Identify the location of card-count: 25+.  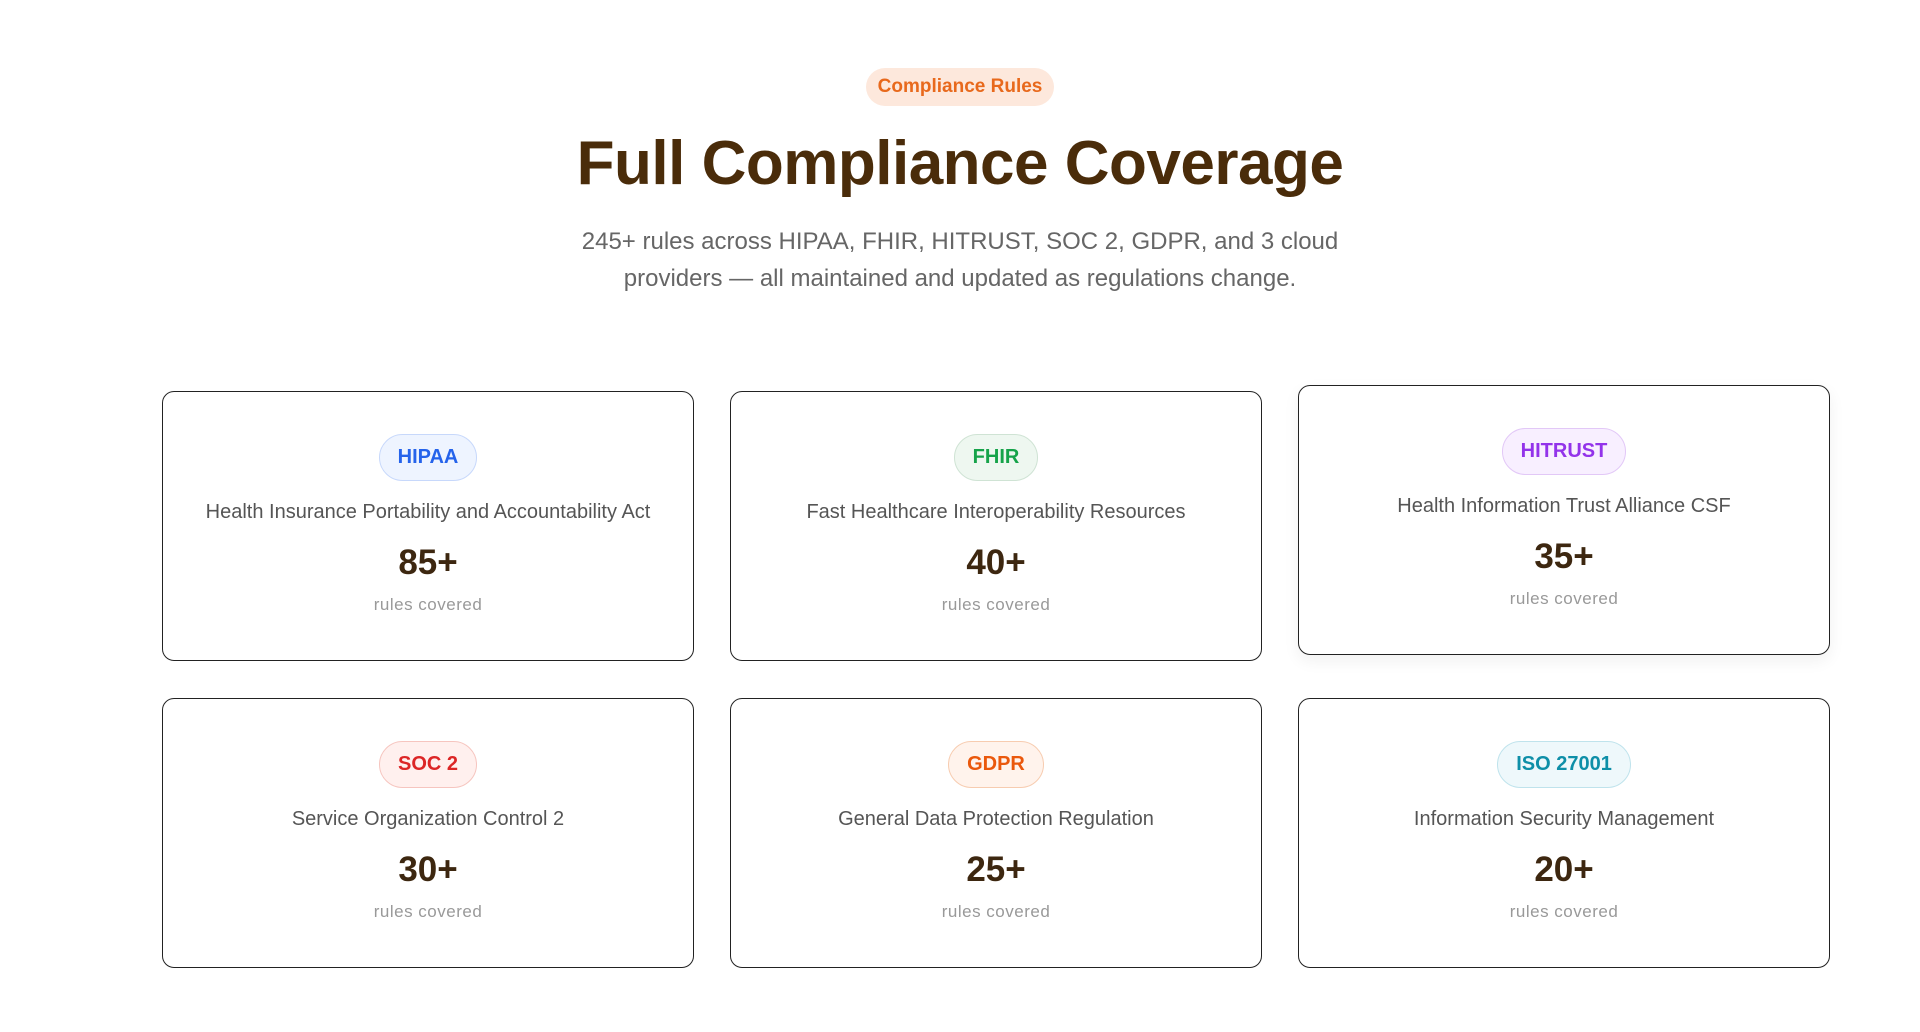
(996, 869).